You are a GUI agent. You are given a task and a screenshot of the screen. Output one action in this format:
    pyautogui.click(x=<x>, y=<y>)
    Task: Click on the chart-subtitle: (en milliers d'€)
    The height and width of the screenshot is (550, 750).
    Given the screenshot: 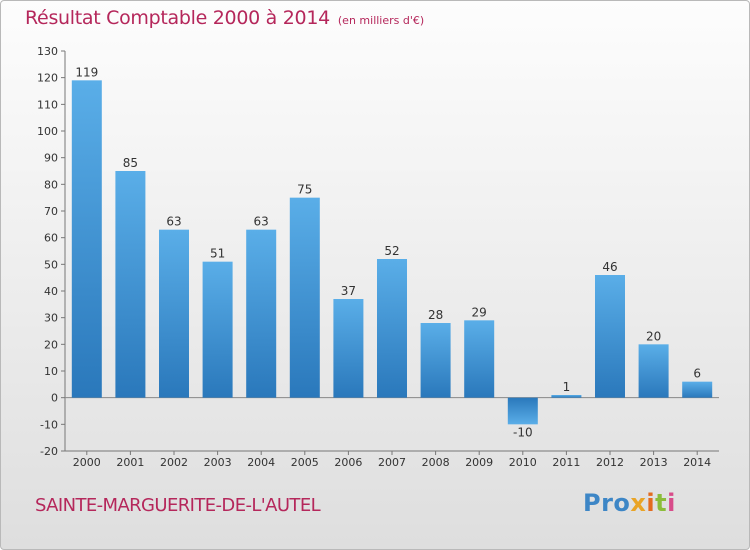 What is the action you would take?
    pyautogui.click(x=381, y=20)
    